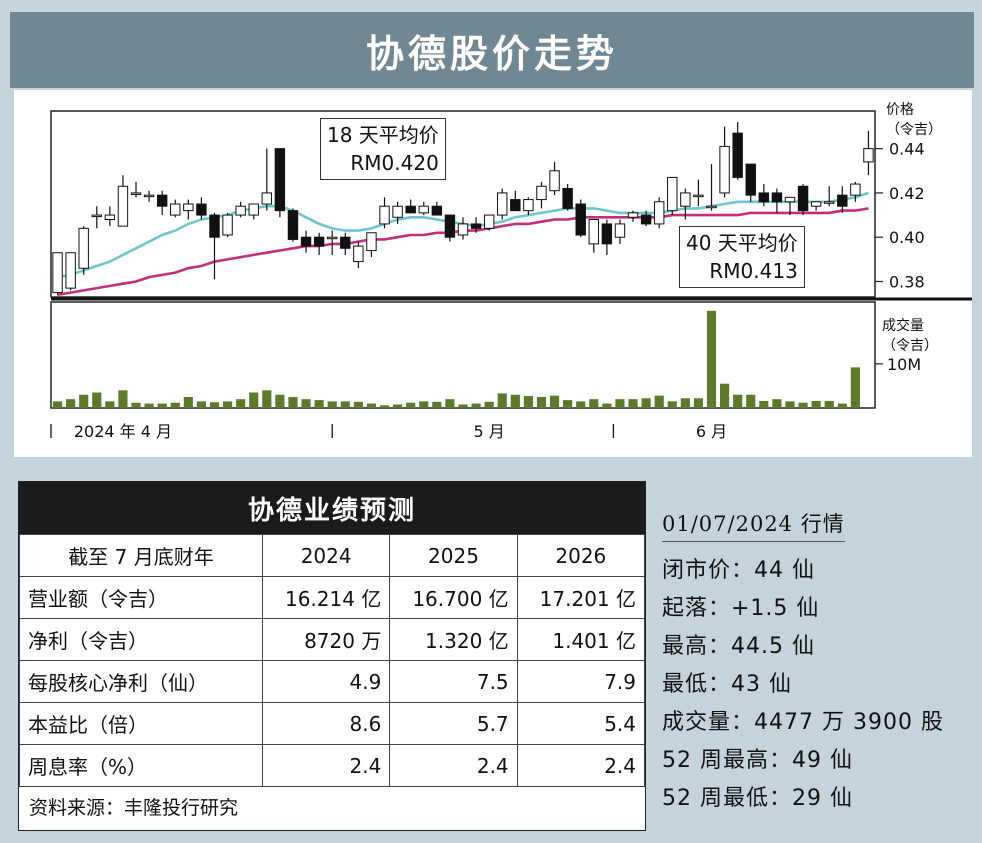  Describe the element at coordinates (489, 431) in the screenshot. I see `x-axis-label: 5 月` at that location.